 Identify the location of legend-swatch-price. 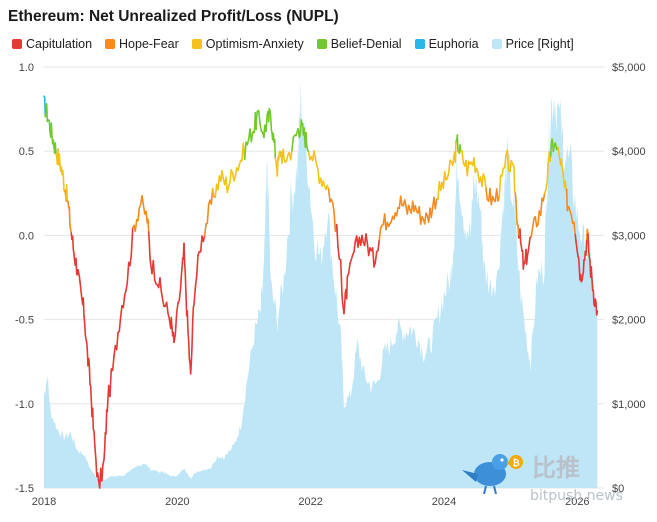
(496, 44).